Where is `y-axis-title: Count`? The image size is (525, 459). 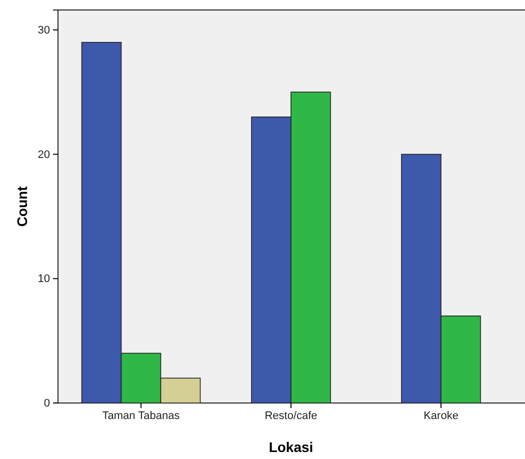
y-axis-title: Count is located at coordinates (22, 206).